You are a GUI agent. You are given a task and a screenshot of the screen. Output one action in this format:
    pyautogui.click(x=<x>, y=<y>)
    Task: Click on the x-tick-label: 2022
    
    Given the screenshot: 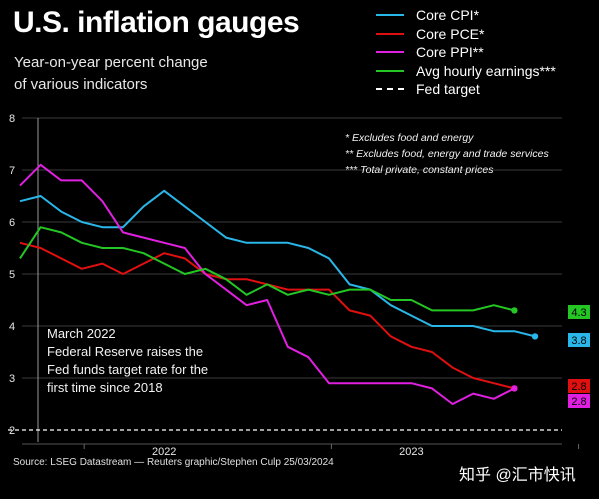 What is the action you would take?
    pyautogui.click(x=164, y=452)
    